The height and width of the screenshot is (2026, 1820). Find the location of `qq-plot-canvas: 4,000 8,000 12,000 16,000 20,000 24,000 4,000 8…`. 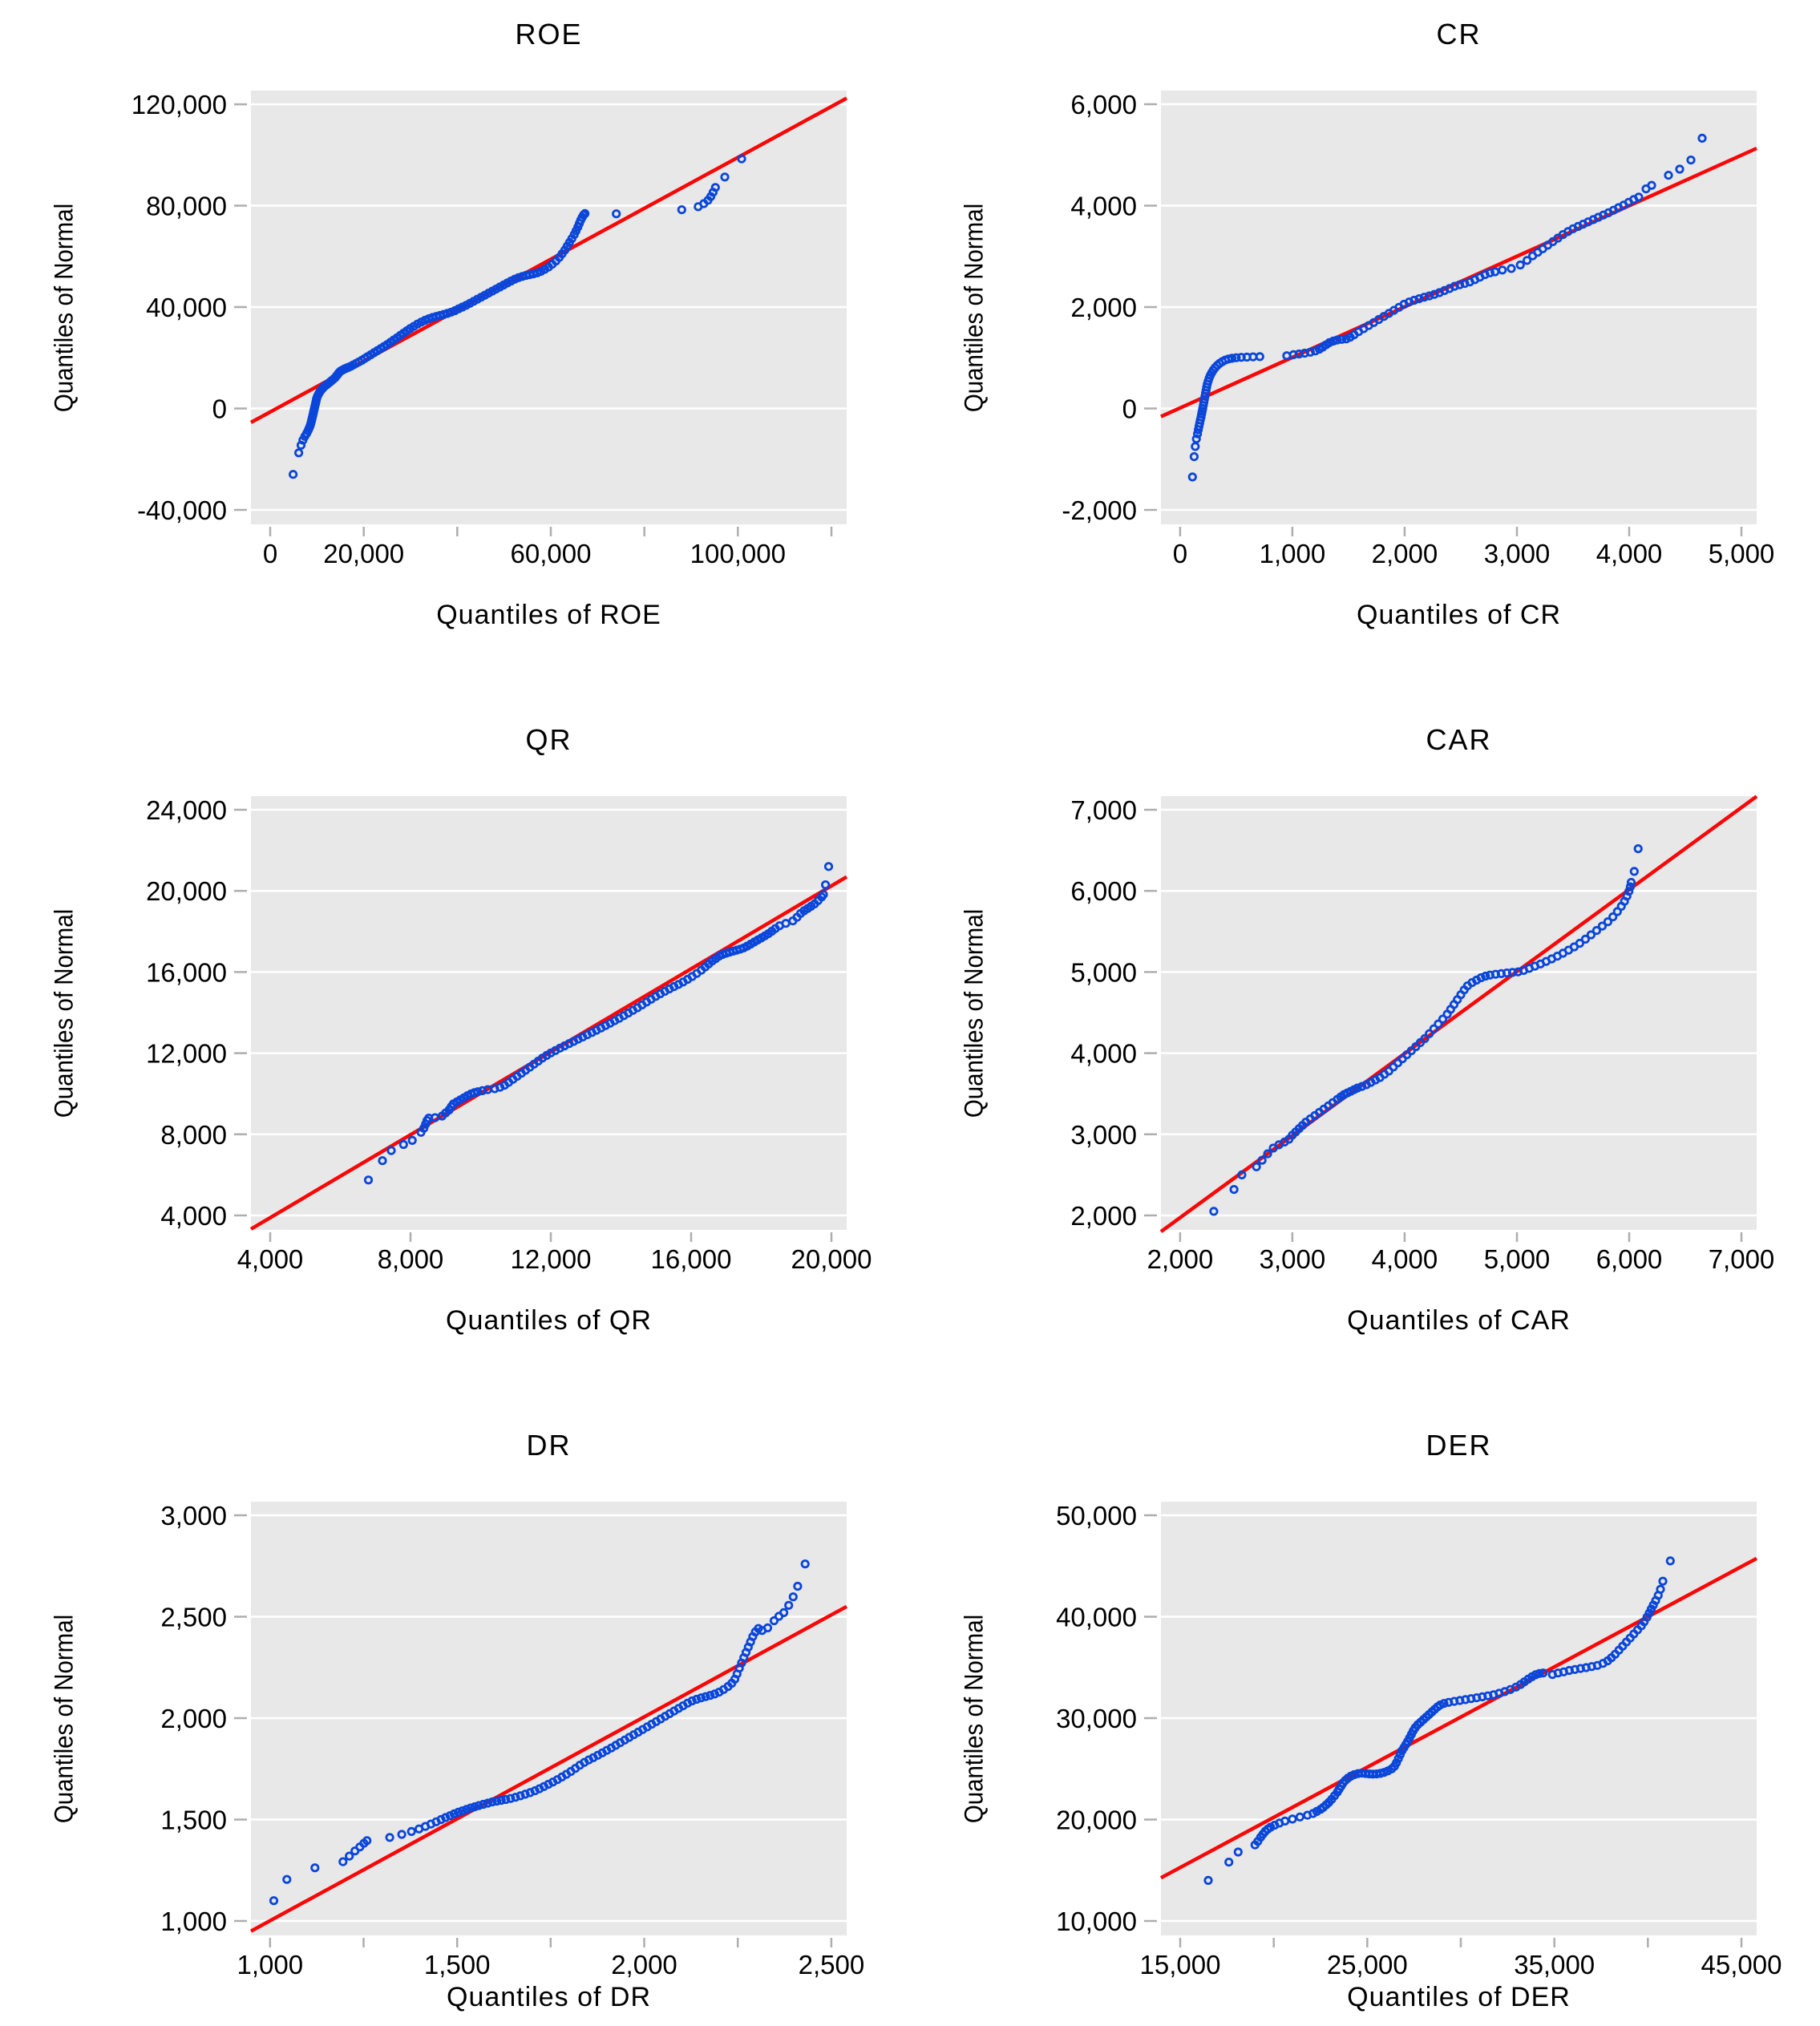

qq-plot-canvas: 4,000 8,000 12,000 16,000 20,000 24,000 4,000 8… is located at coordinates (509, 1034).